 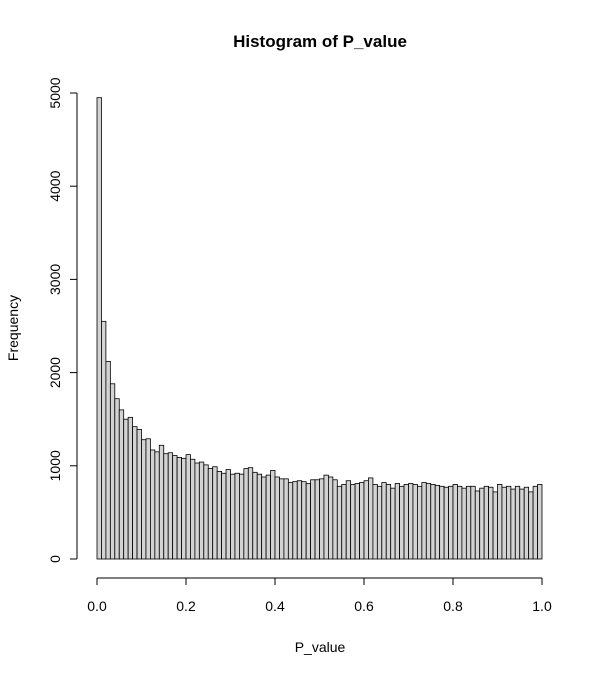 What do you see at coordinates (319, 595) in the screenshot?
I see `x-axis: 0.0 0.2 0.4 0.6 0.8 1.0` at bounding box center [319, 595].